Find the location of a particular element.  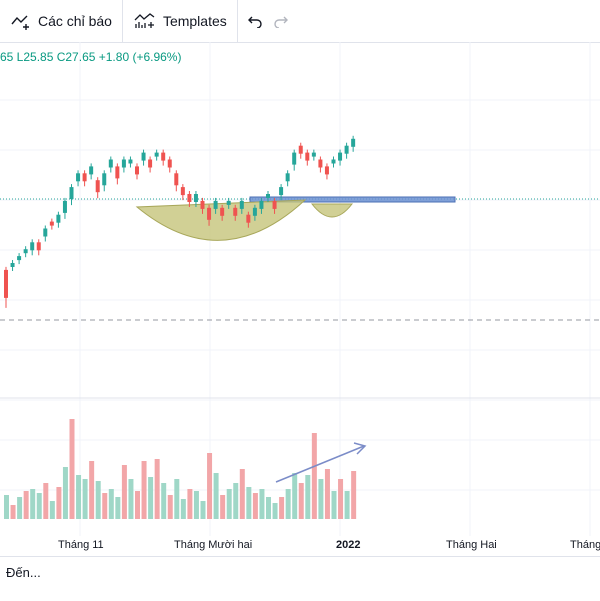

undo-button is located at coordinates (255, 21).